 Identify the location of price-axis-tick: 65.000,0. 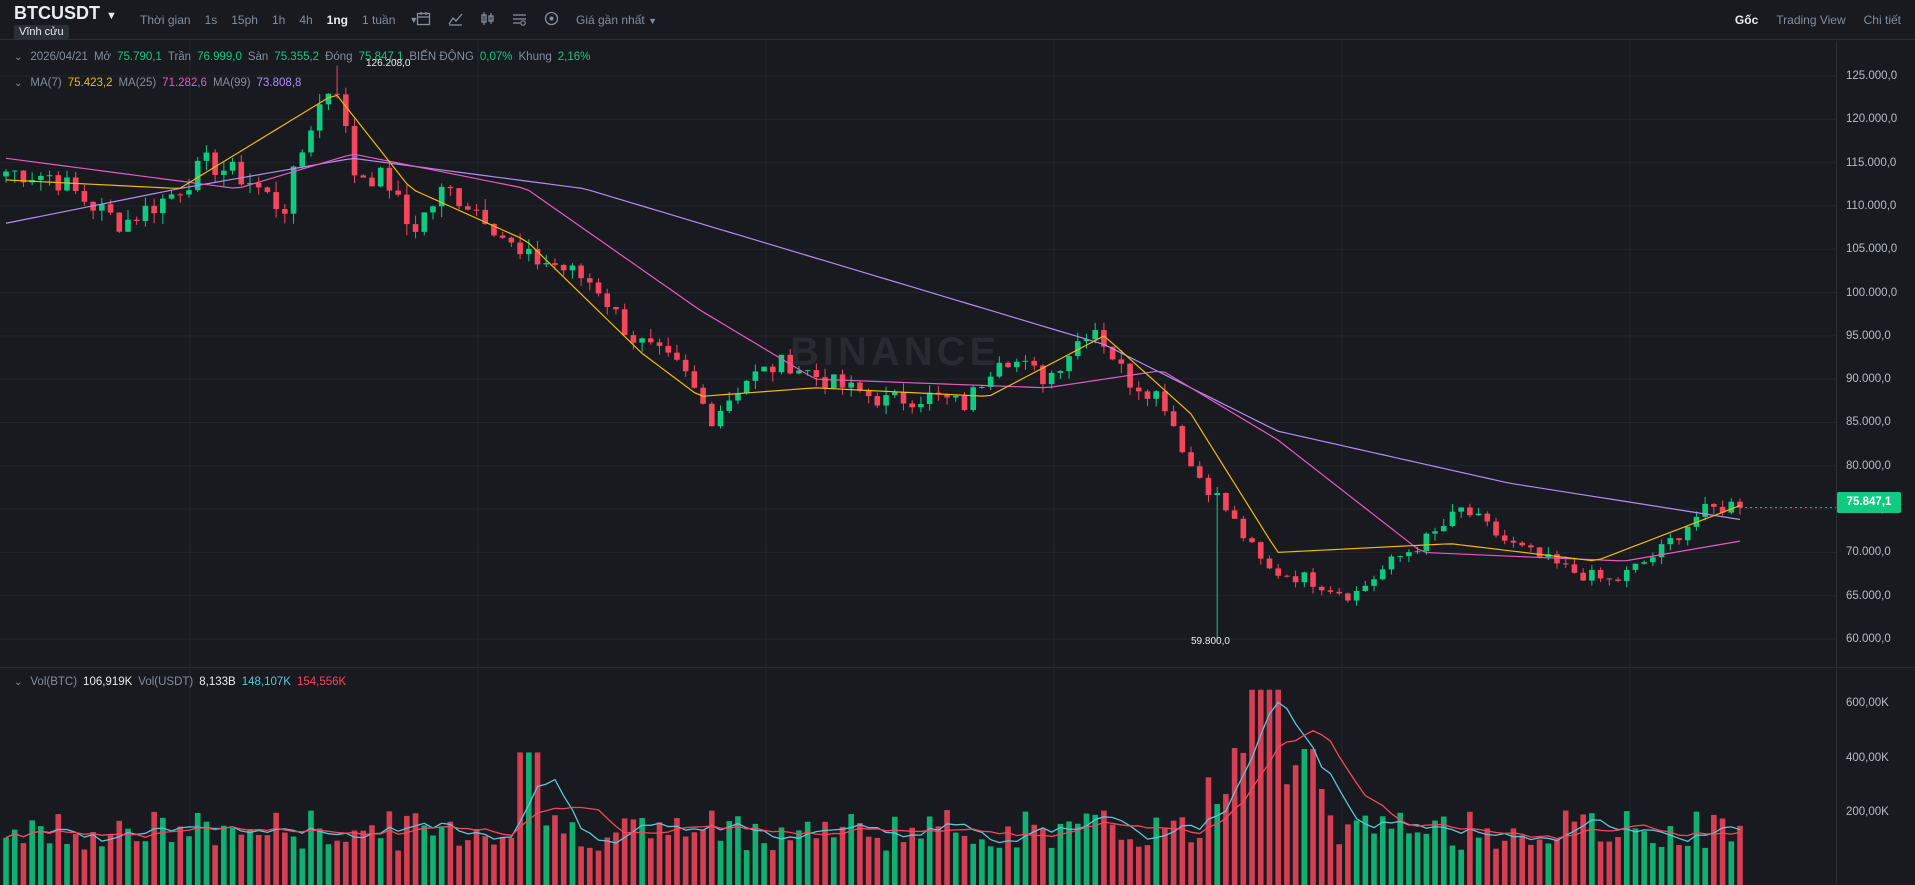
(1868, 595).